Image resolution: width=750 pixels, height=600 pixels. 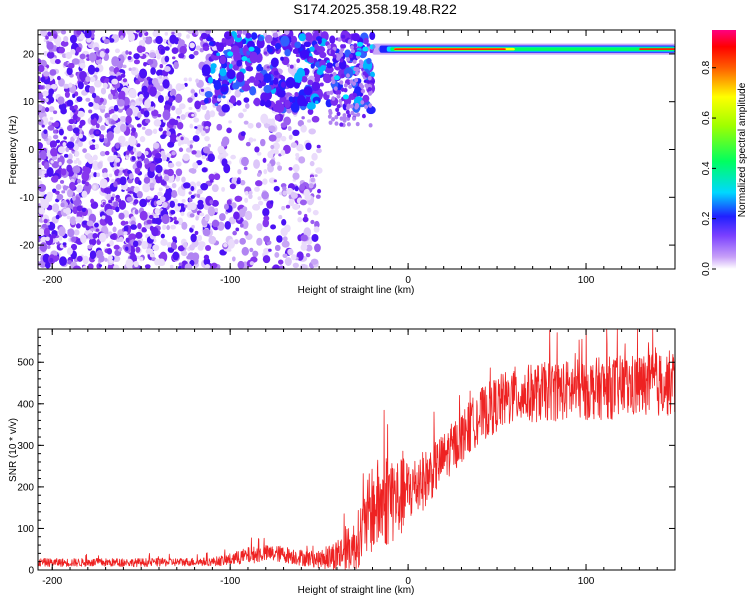 I want to click on spectrogram-xtick-label: -100, so click(x=230, y=280).